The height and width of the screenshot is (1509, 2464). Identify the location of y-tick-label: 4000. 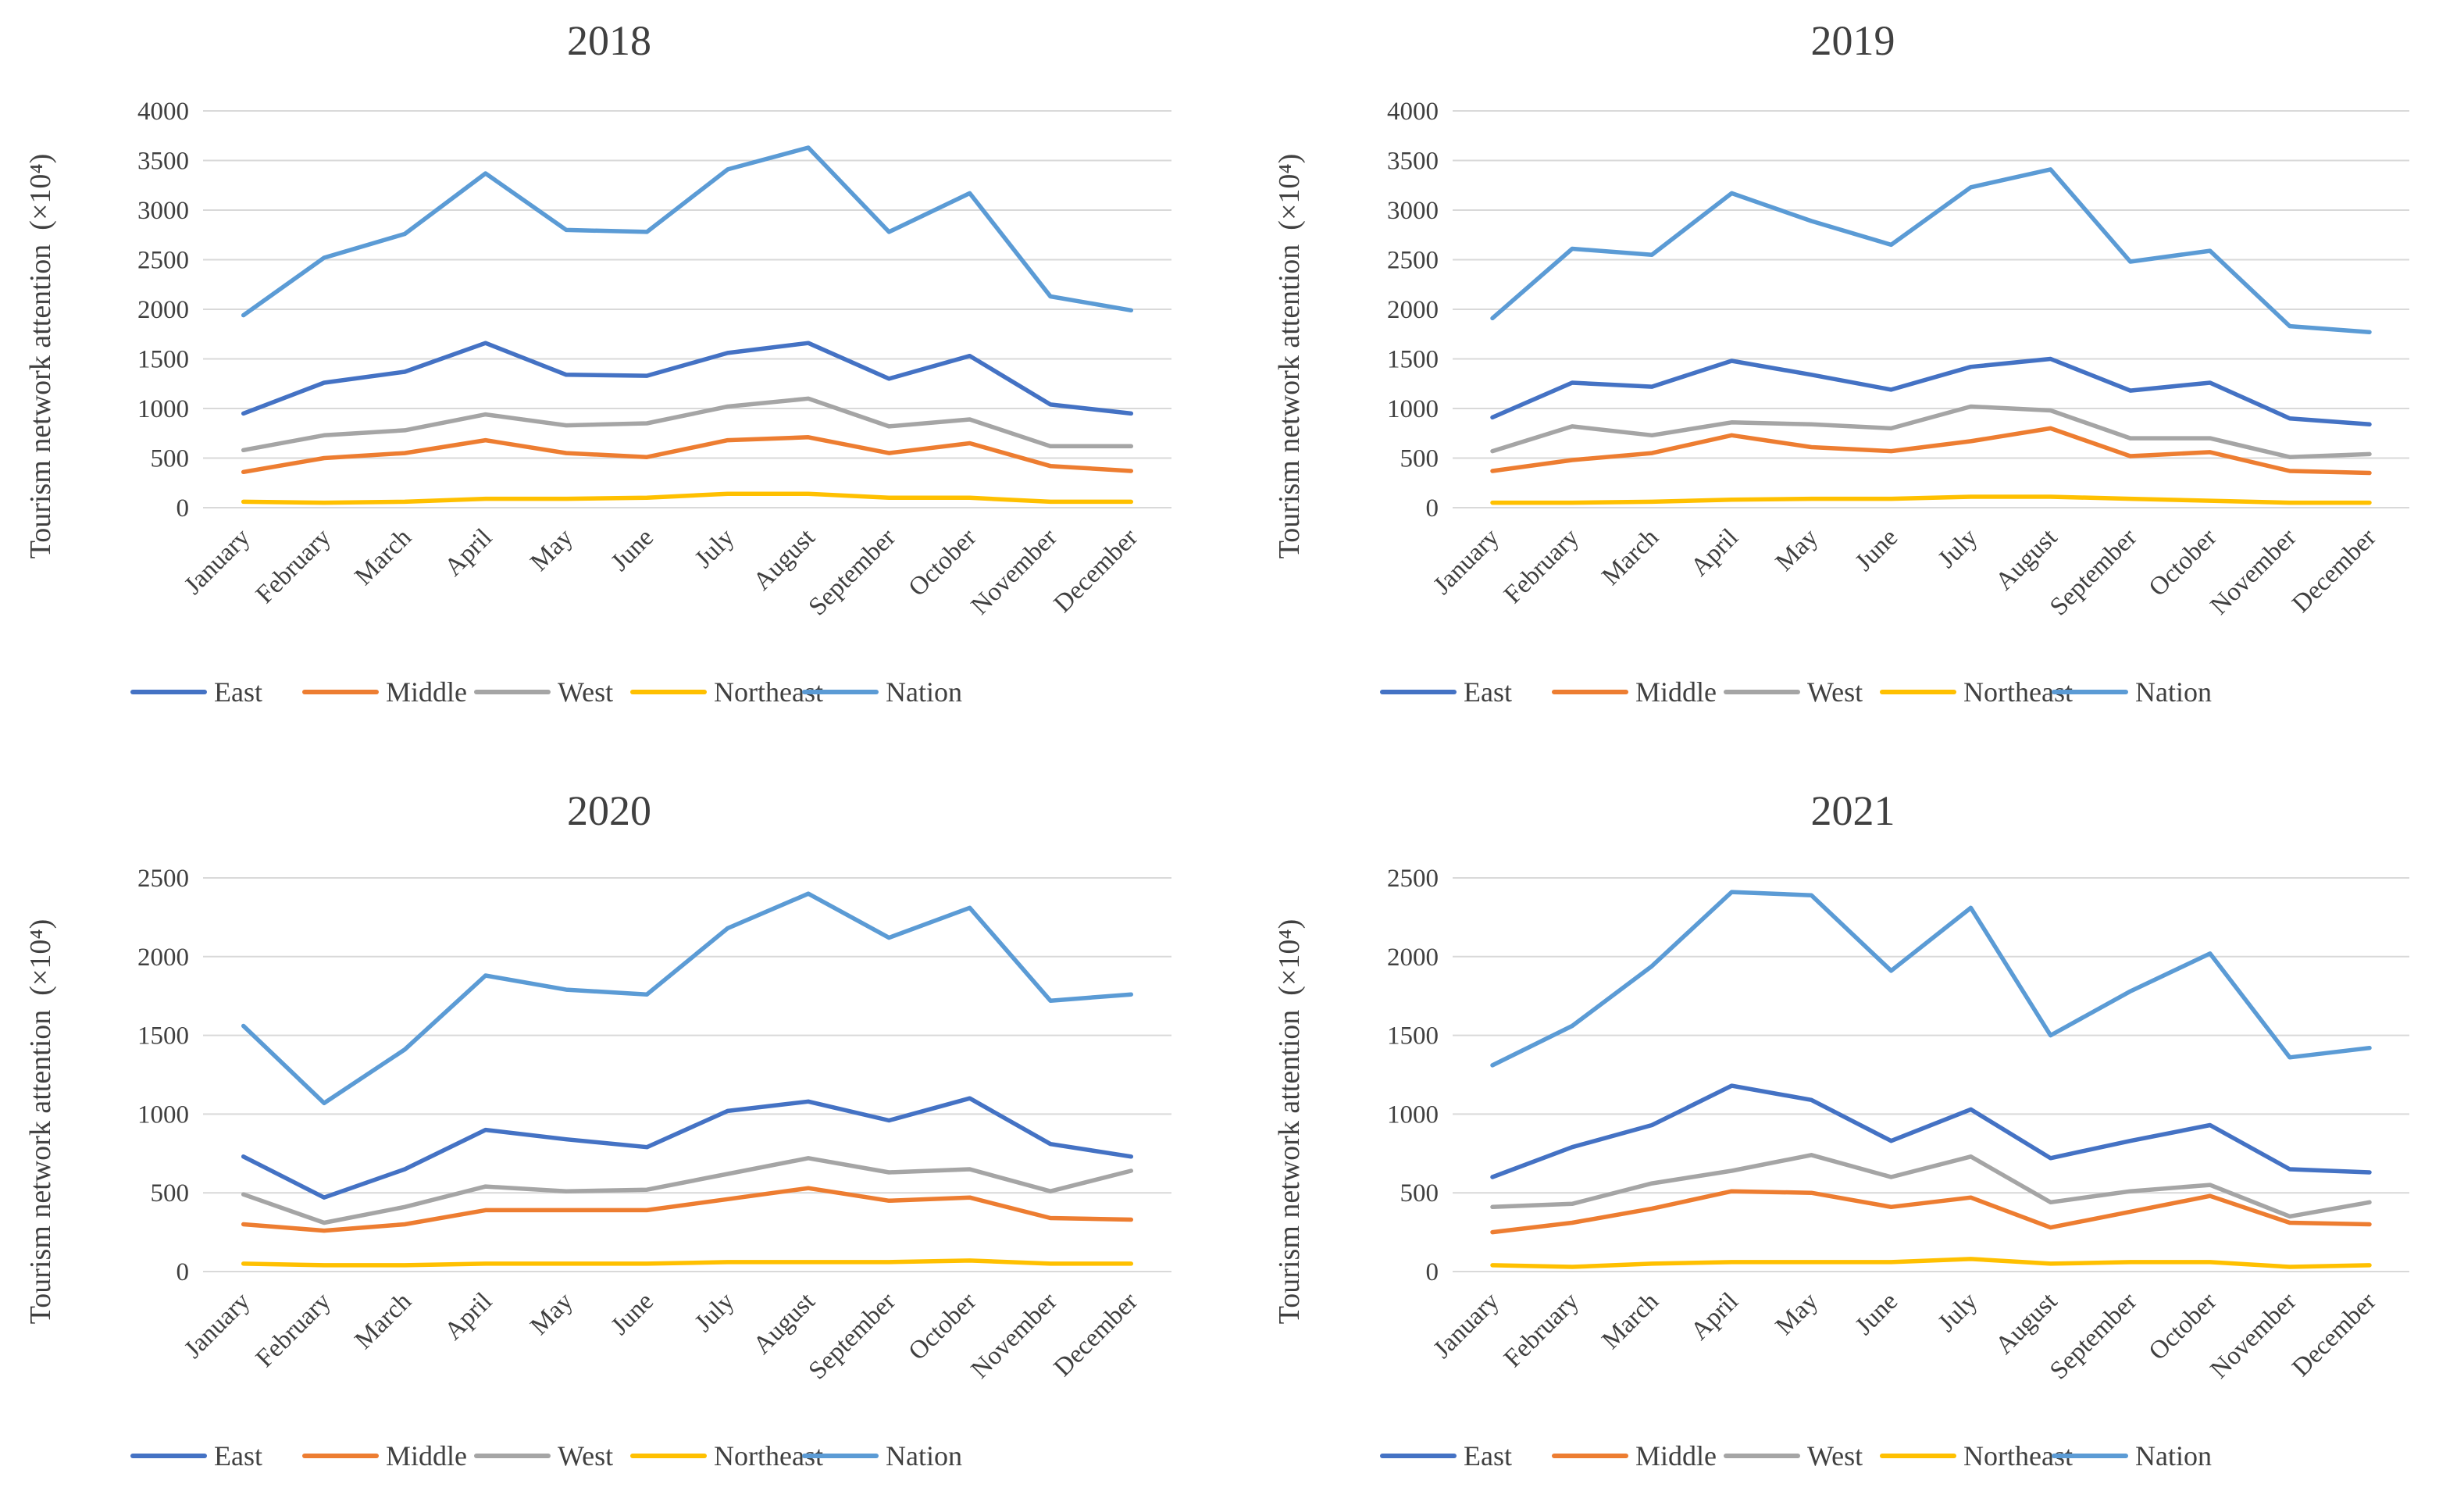
(1413, 112).